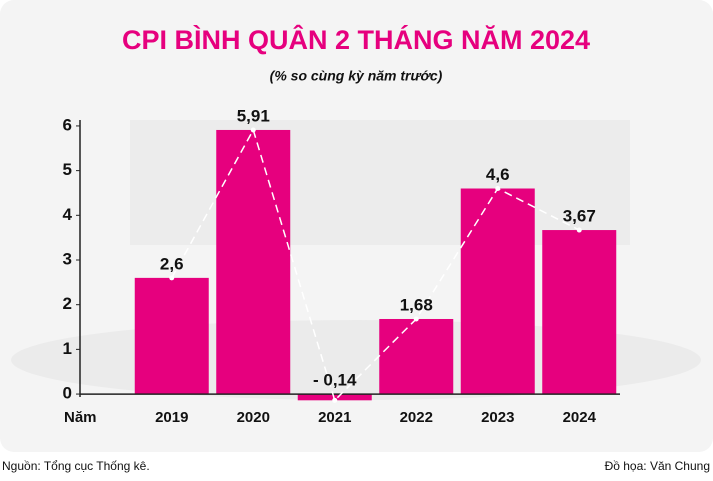 This screenshot has height=481, width=713. What do you see at coordinates (580, 417) in the screenshot?
I see `x-tick-label: 2024` at bounding box center [580, 417].